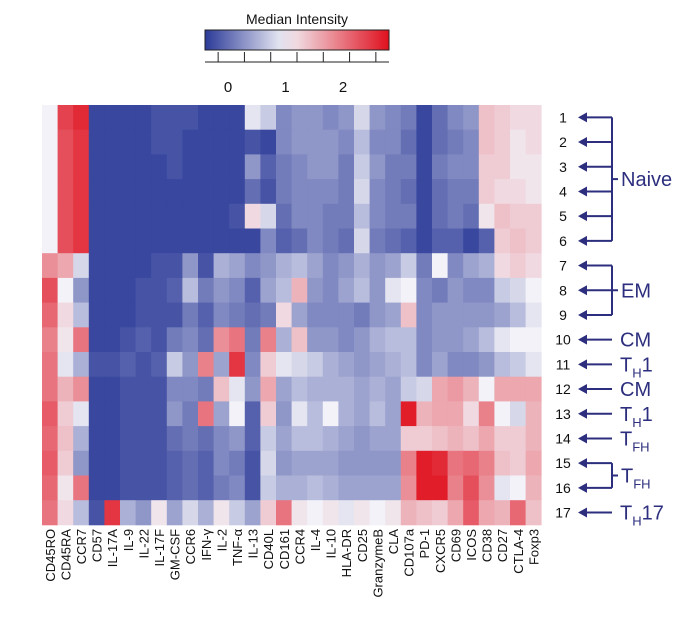 This screenshot has height=629, width=689. Describe the element at coordinates (228, 87) in the screenshot. I see `colorbar-tick-label: 0` at that location.